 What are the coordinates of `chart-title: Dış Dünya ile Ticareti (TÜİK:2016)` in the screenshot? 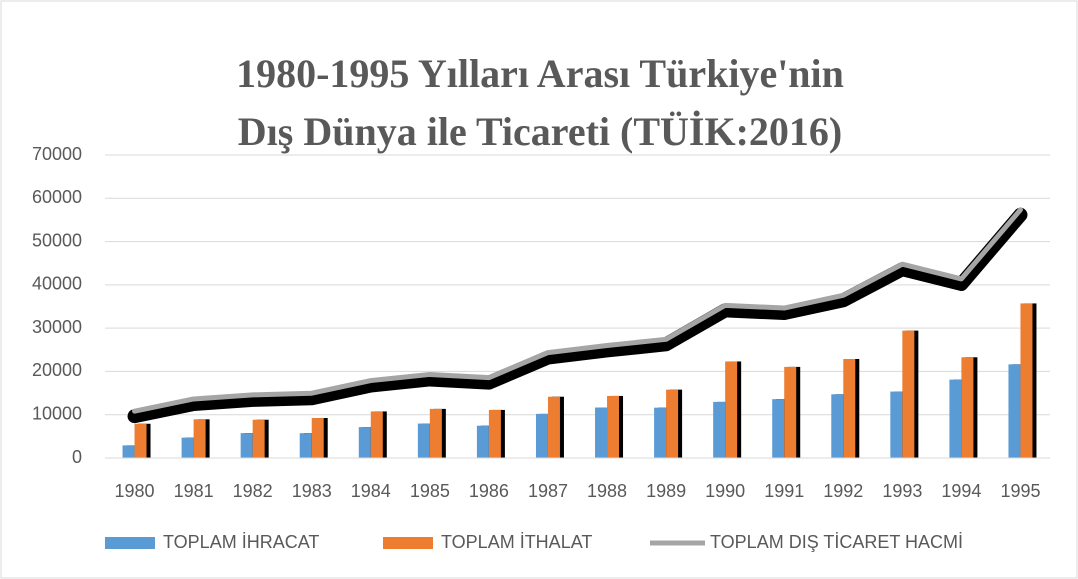 It's located at (540, 131).